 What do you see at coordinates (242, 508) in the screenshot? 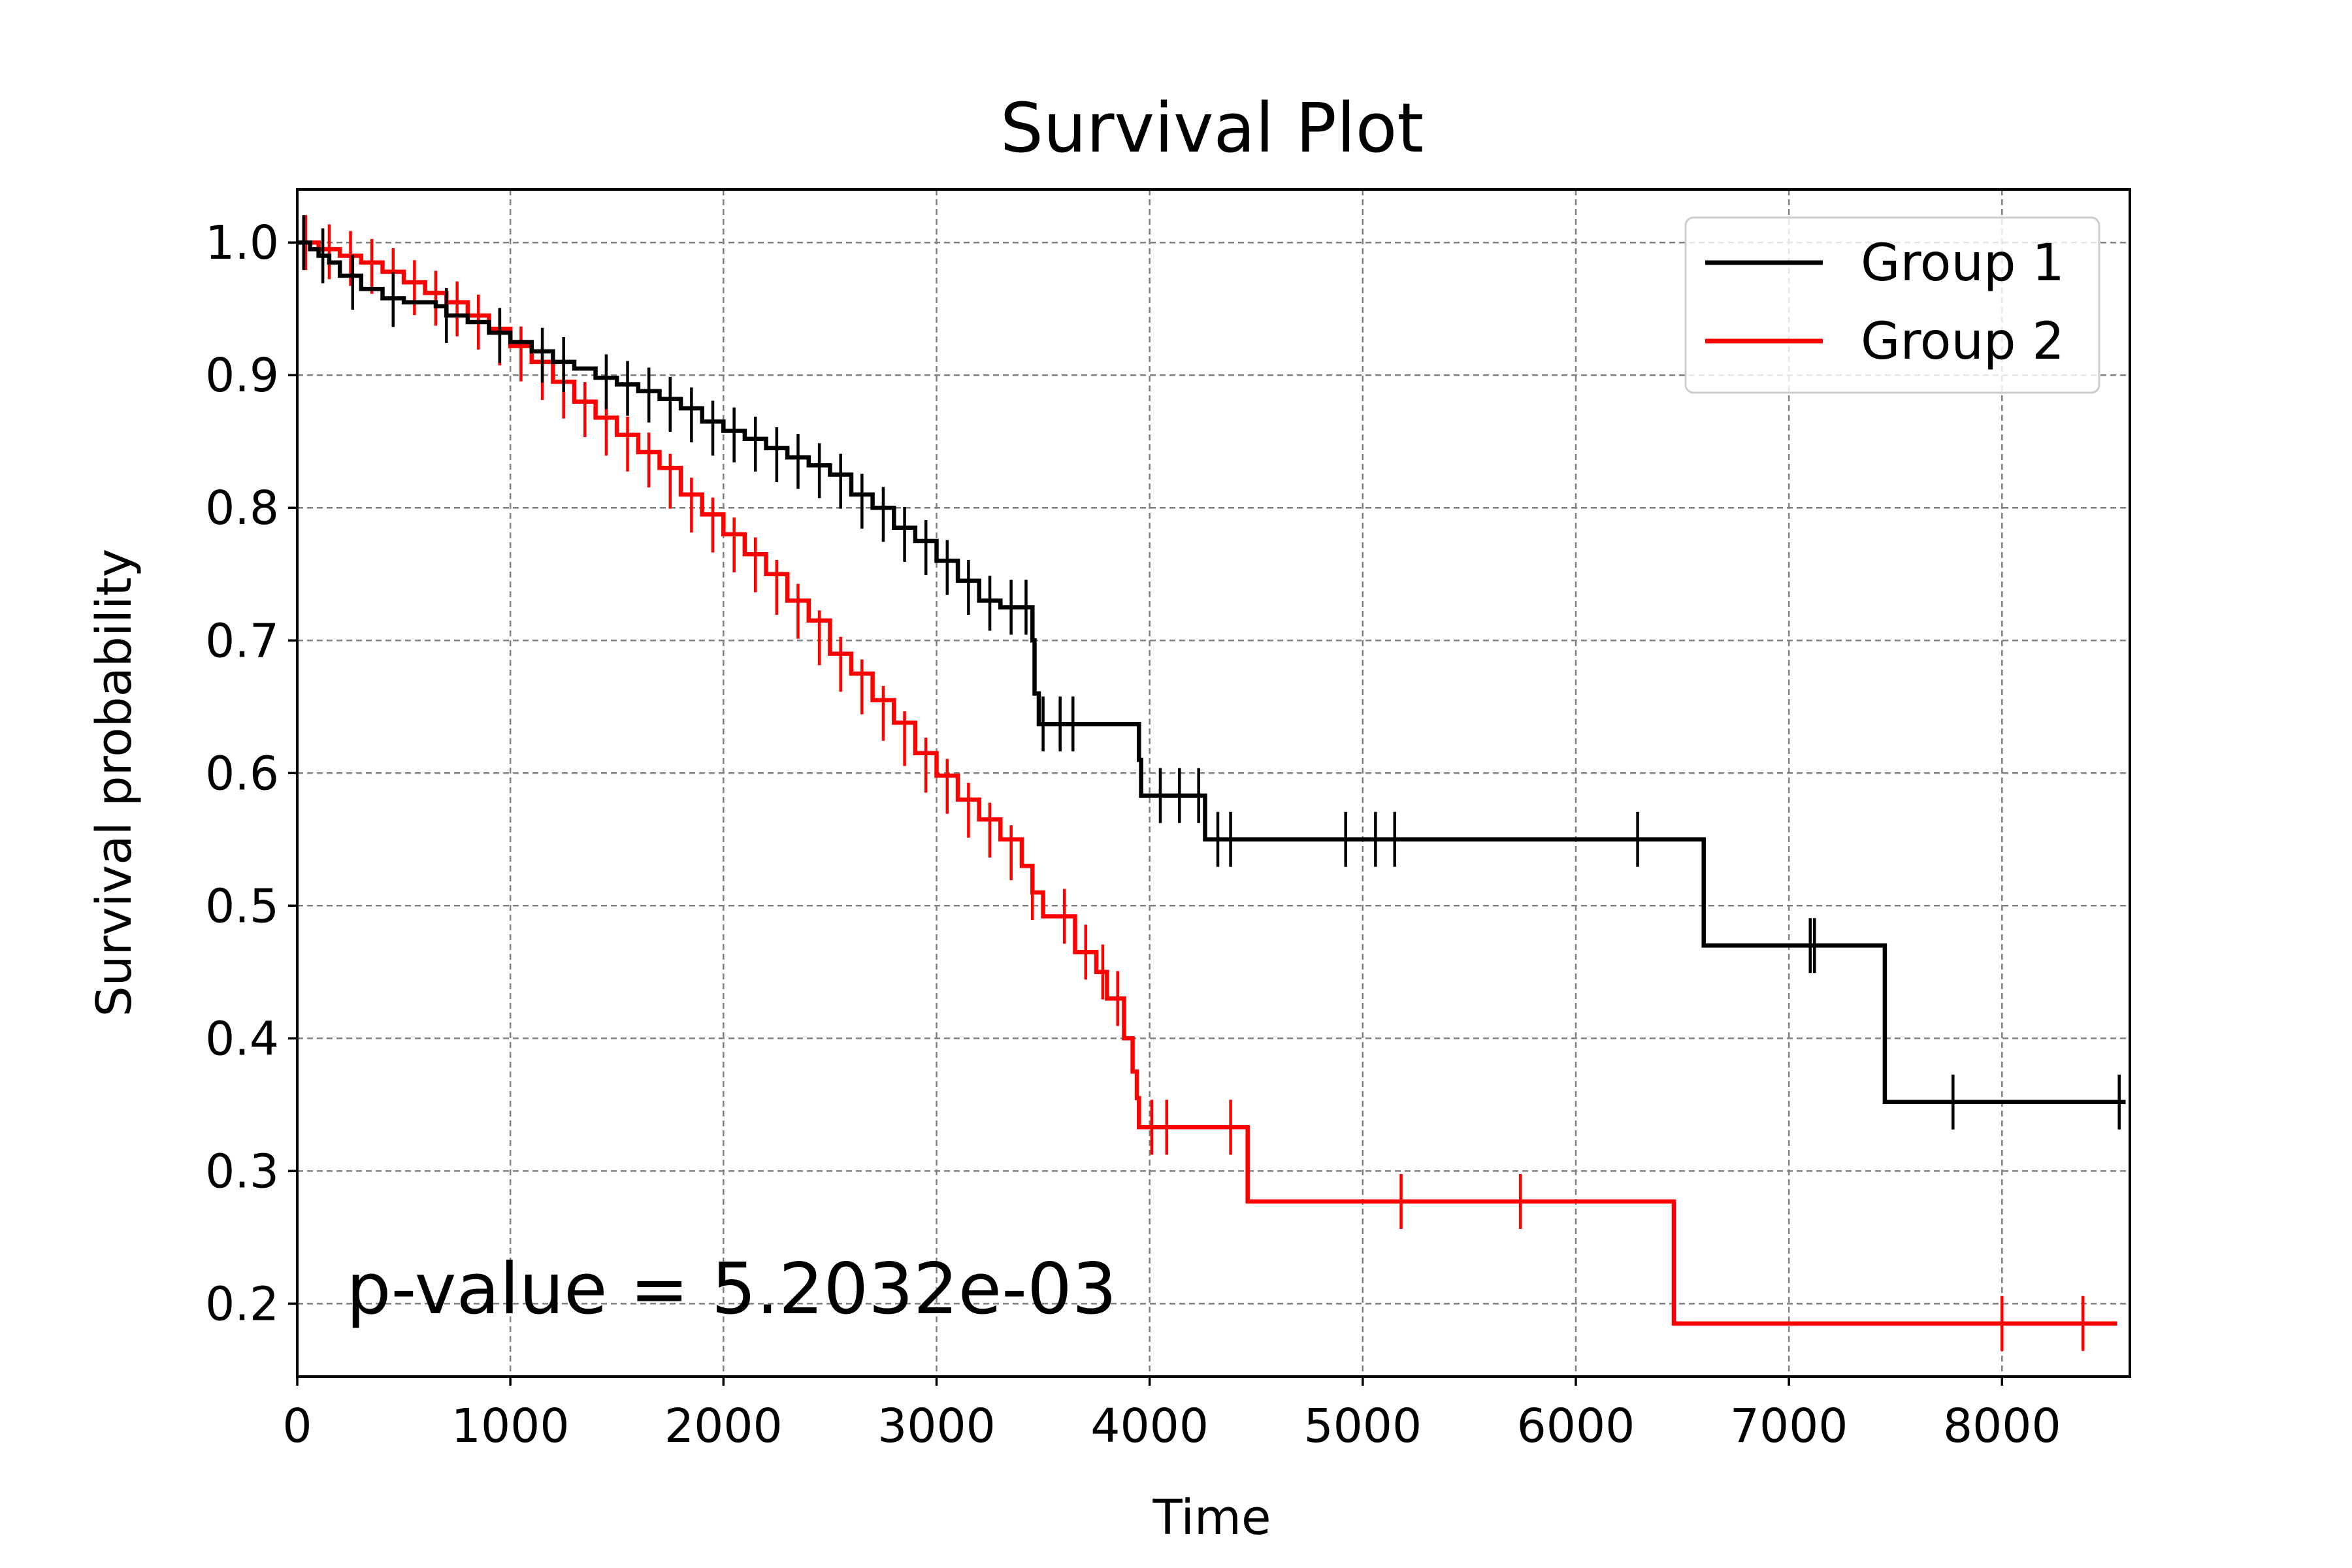
I see `y-tick-label: 0.8` at bounding box center [242, 508].